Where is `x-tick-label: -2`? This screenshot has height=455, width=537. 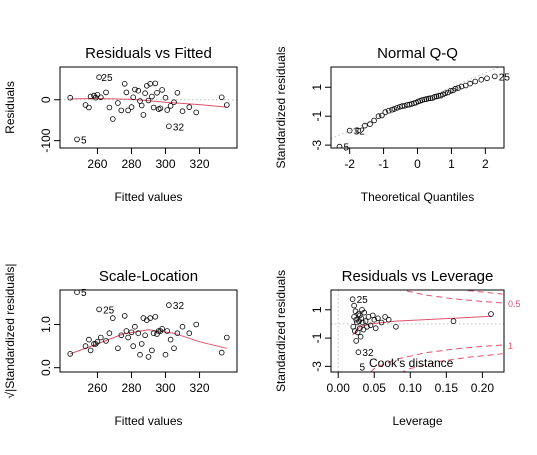
x-tick-label: -2 is located at coordinates (349, 164).